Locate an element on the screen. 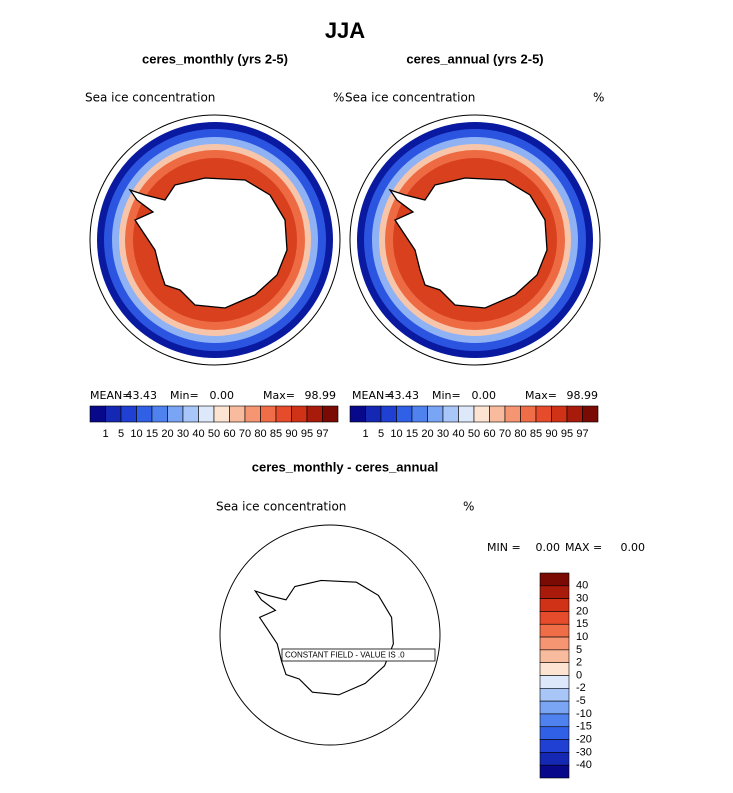  colorbar-label: 50 is located at coordinates (214, 434).